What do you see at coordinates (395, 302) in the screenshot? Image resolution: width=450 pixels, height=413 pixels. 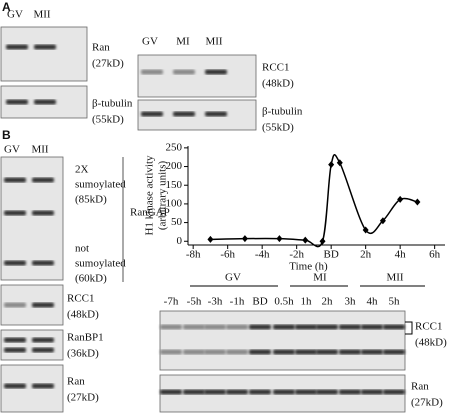 I see `lane-label: 5h` at bounding box center [395, 302].